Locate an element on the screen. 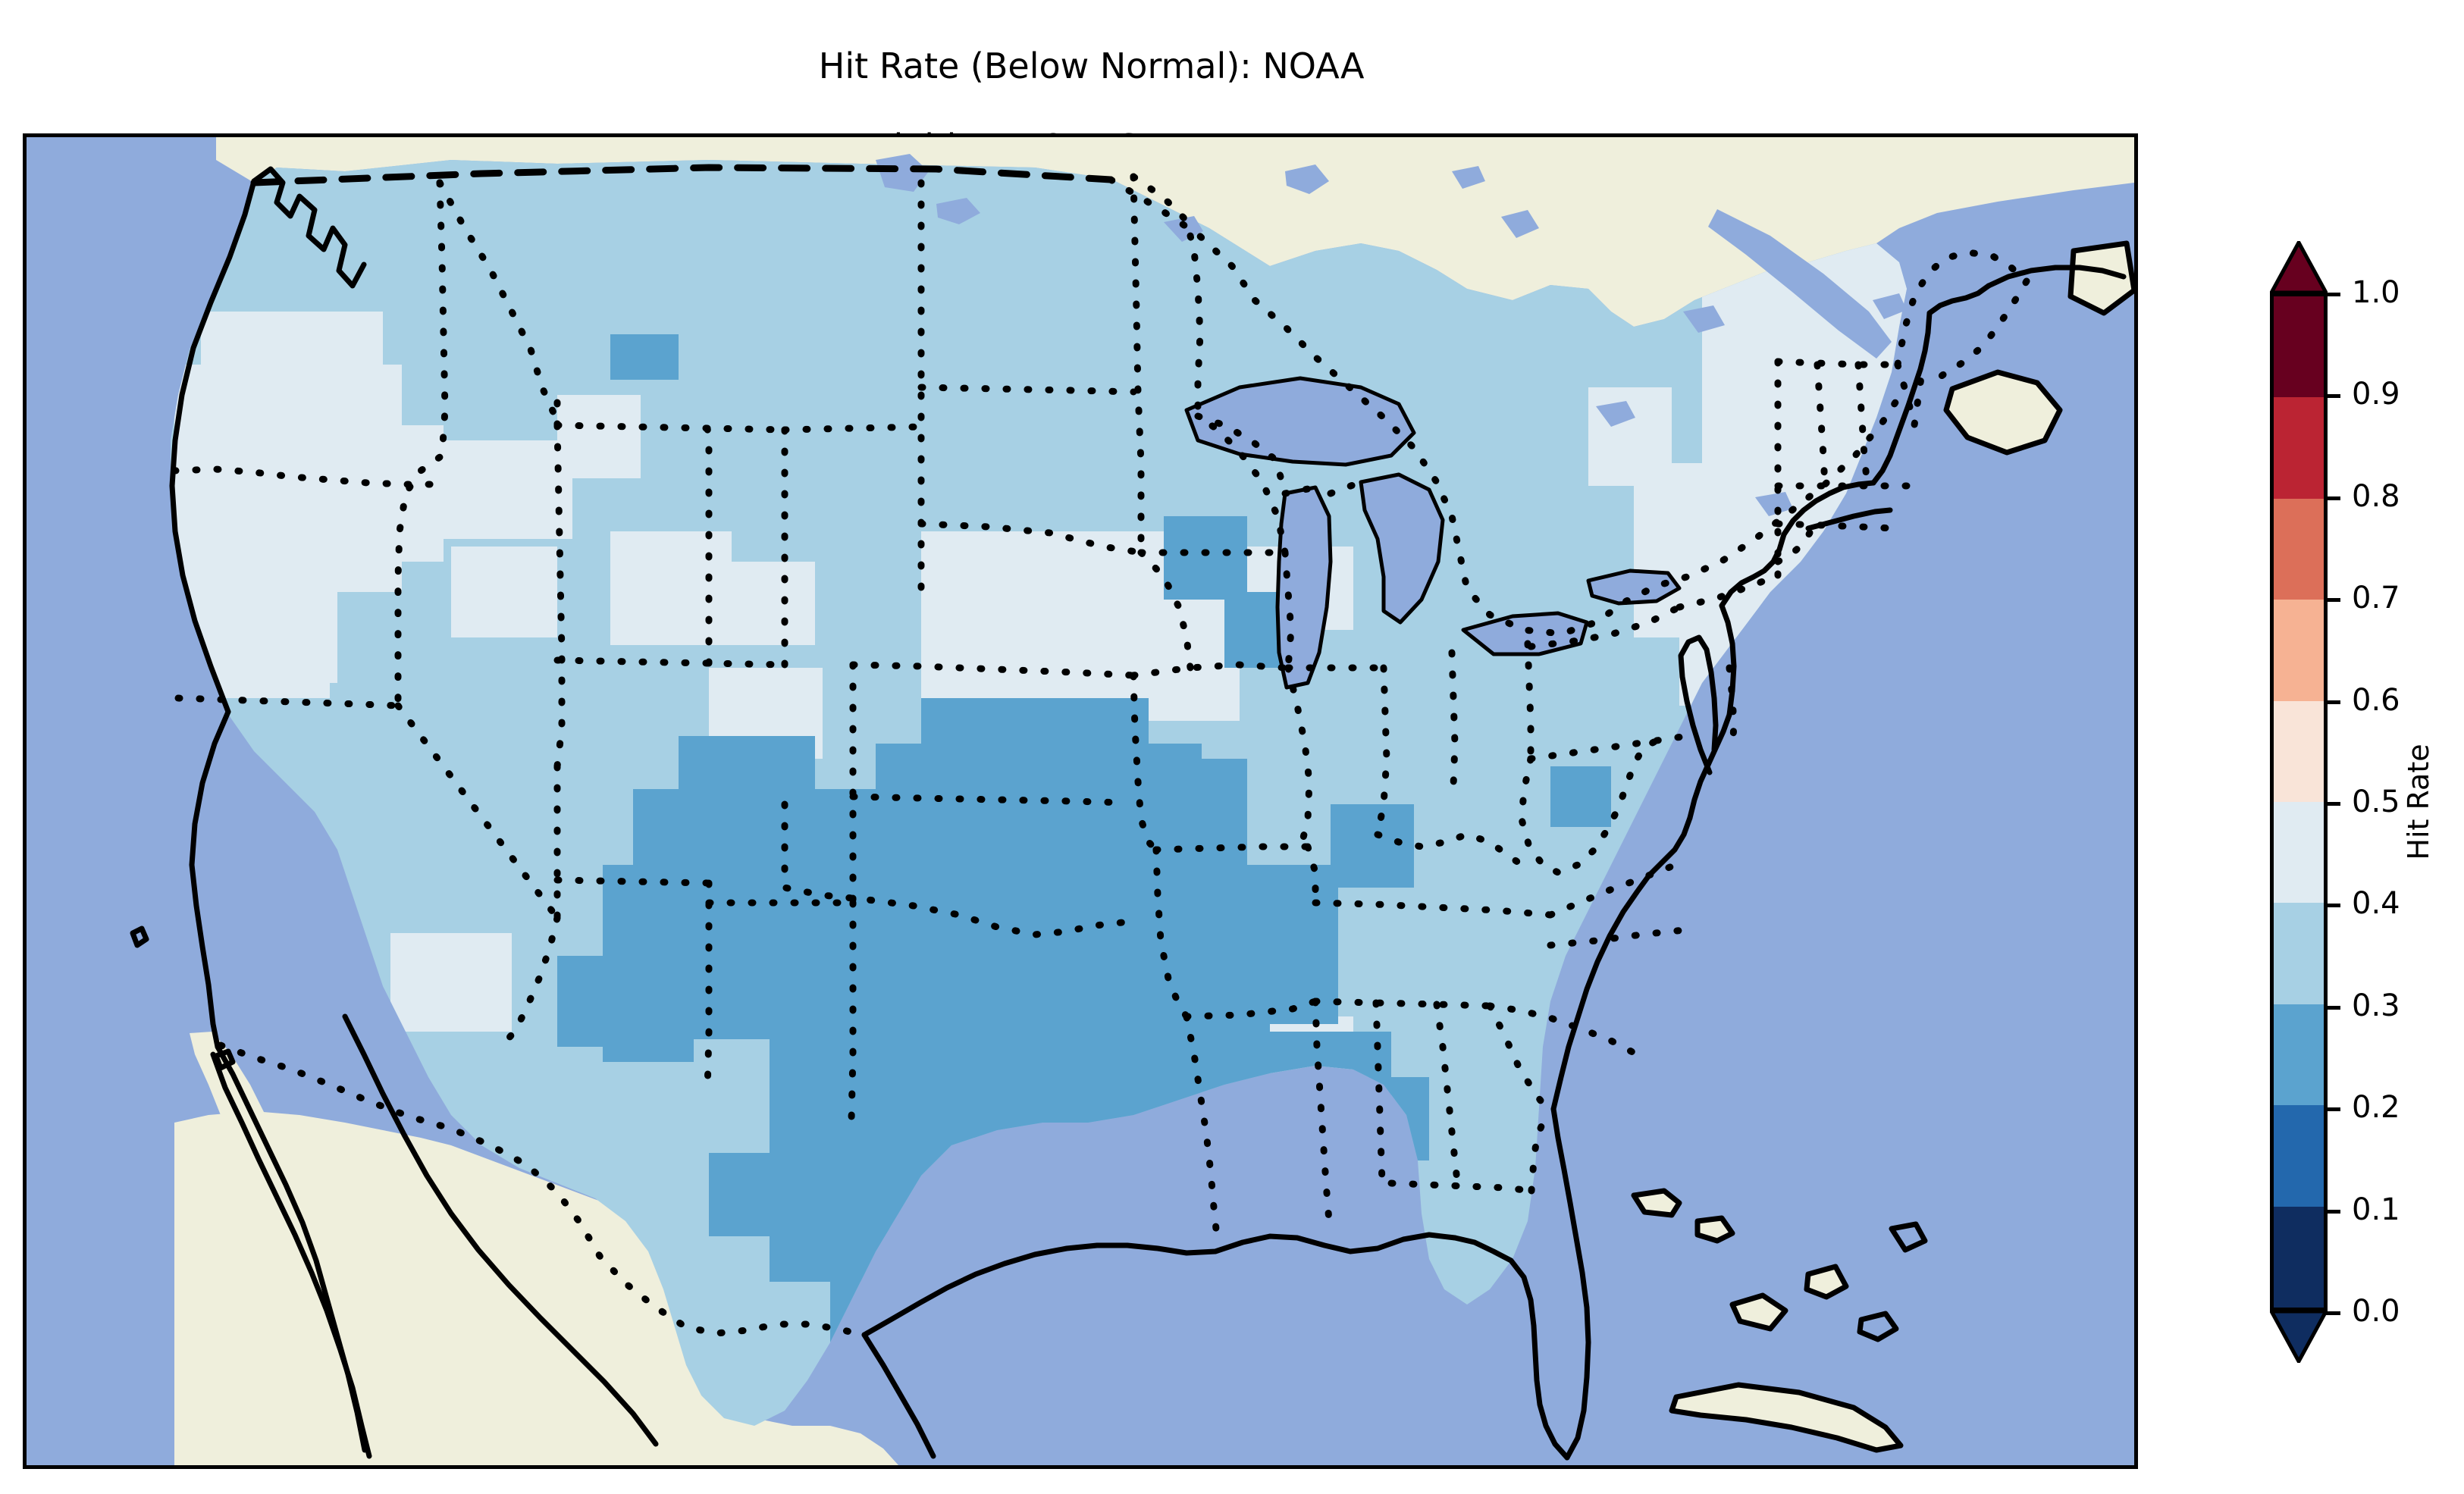 Image resolution: width=2464 pixels, height=1494 pixels. colorbar-tick-label: 0.2 is located at coordinates (2376, 1108).